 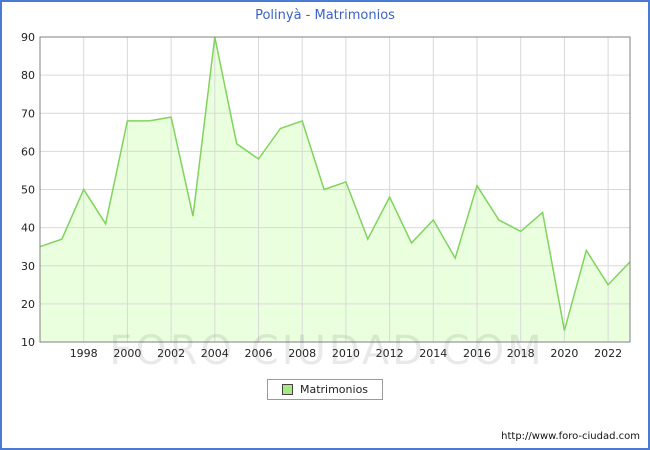 I want to click on svg-text: 20, so click(x=28, y=304).